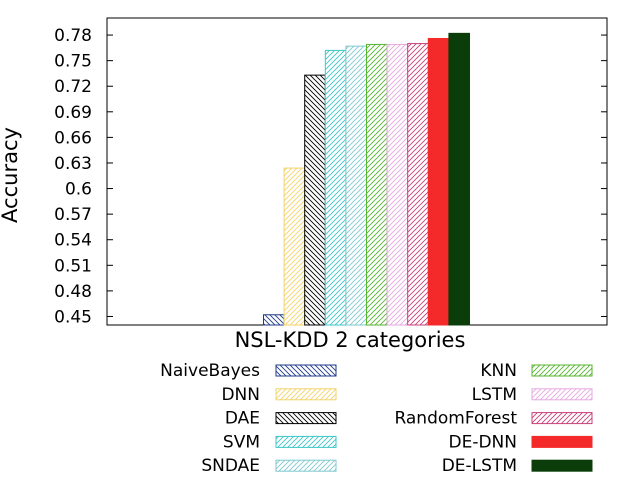  I want to click on bar-sndae, so click(356, 185).